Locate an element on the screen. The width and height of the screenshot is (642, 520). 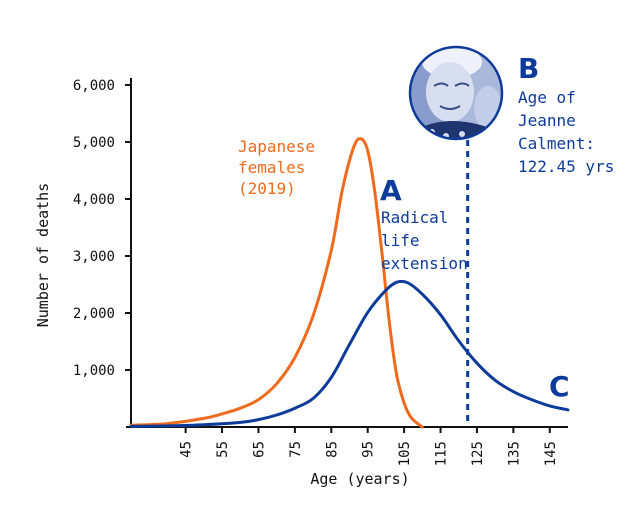
annotation-b-text: Age of Jeanne Calment: 122.45 yrs is located at coordinates (566, 132).